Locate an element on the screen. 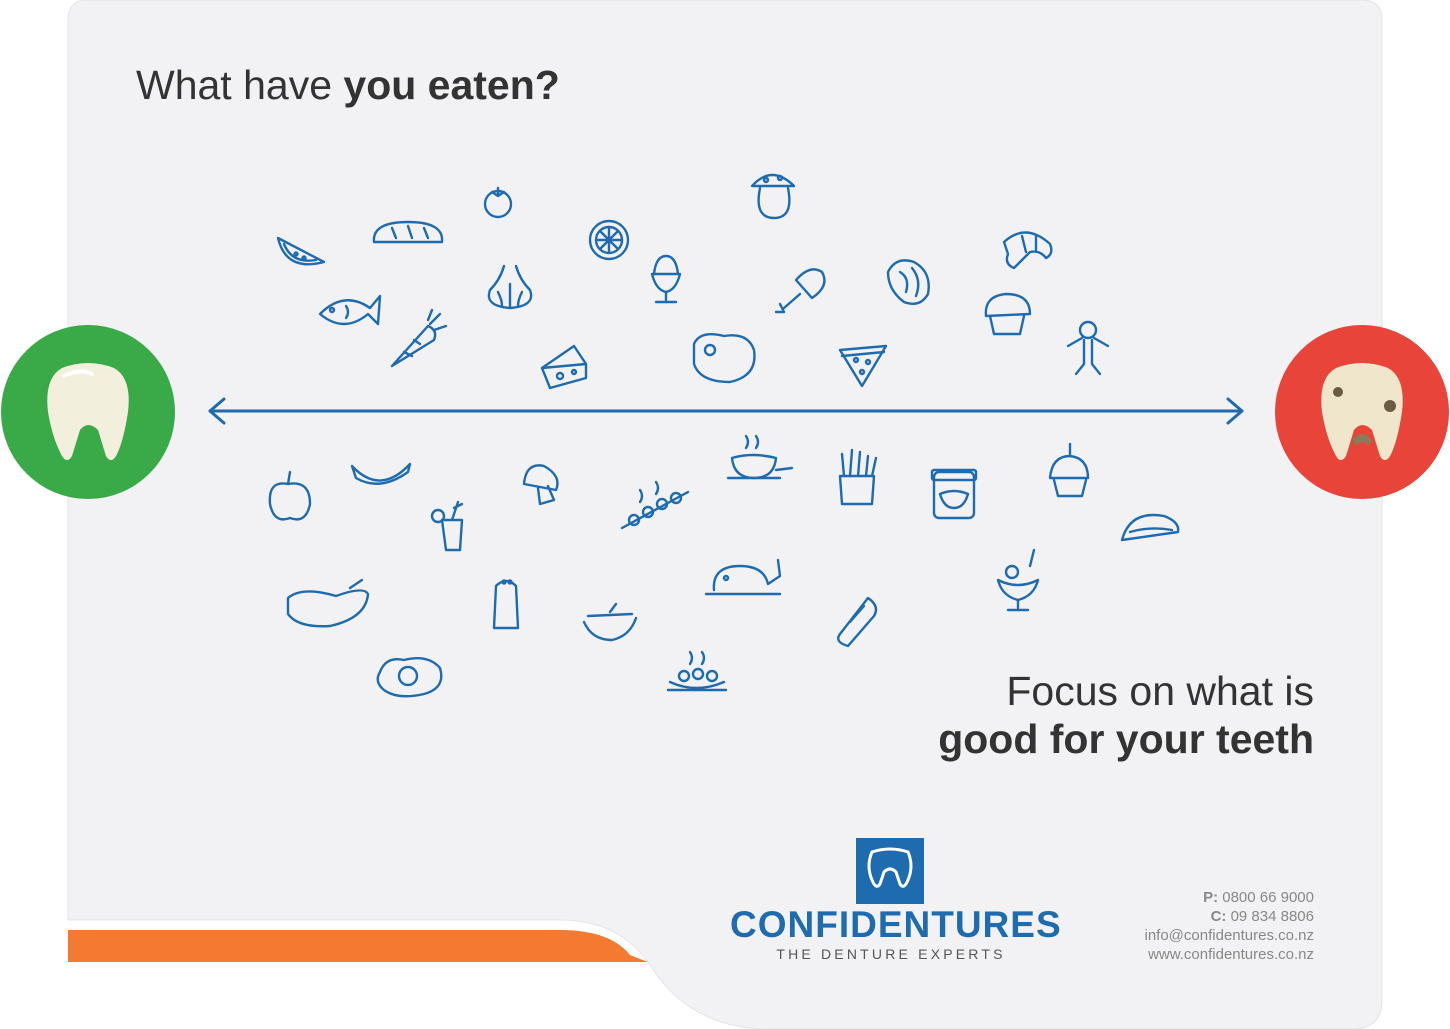  headline: What have you eaten? is located at coordinates (348, 85).